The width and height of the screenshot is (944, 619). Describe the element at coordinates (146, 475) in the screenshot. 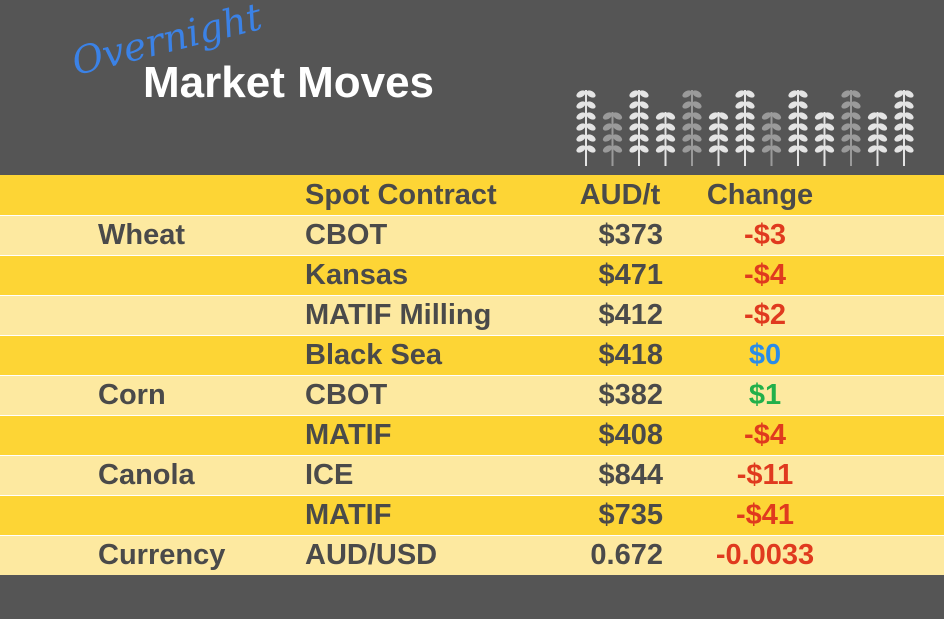

I see `group-label: Canola` at that location.